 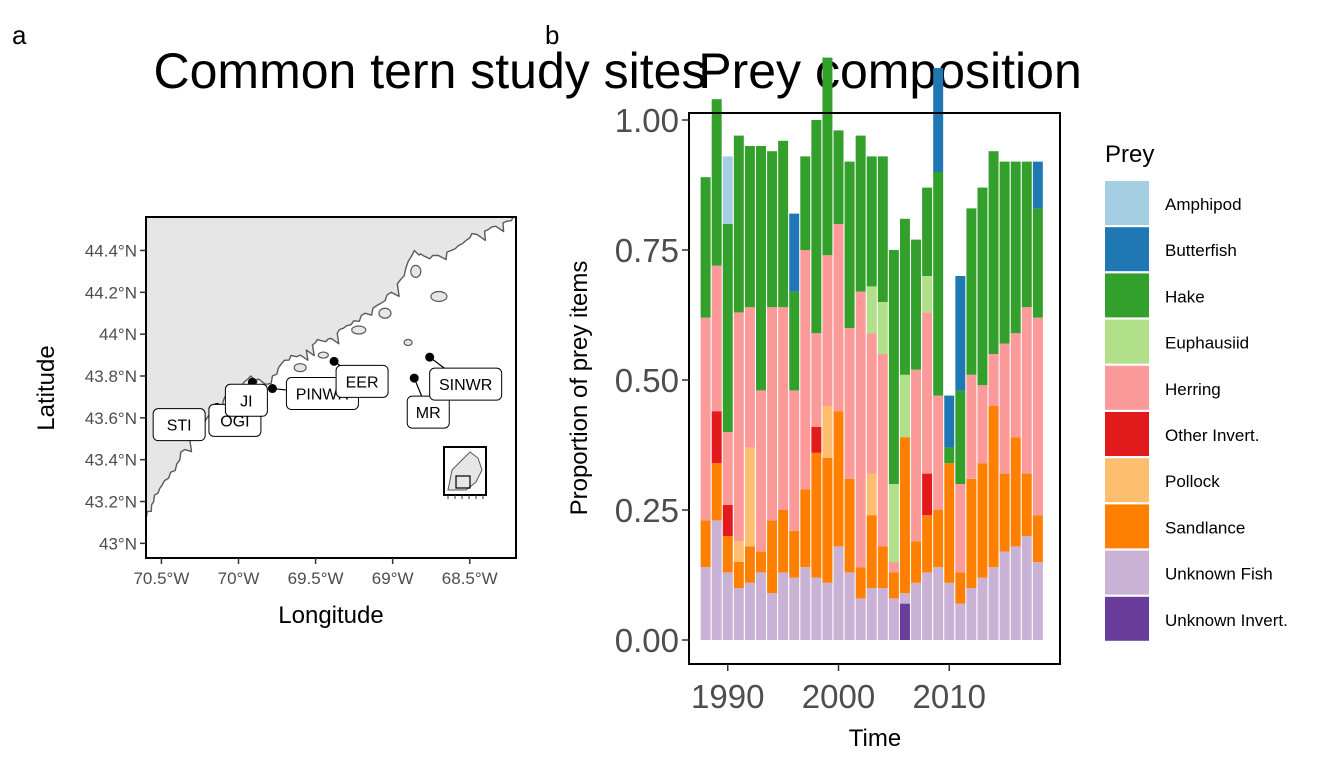 What do you see at coordinates (890, 71) in the screenshot?
I see `bar-title: Prey composition` at bounding box center [890, 71].